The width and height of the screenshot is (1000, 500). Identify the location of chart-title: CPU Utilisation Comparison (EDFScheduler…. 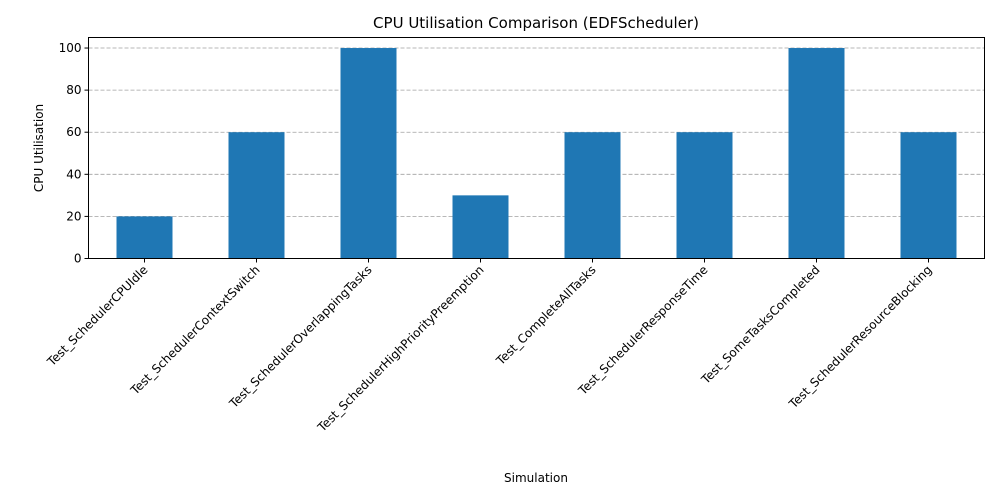
(536, 23).